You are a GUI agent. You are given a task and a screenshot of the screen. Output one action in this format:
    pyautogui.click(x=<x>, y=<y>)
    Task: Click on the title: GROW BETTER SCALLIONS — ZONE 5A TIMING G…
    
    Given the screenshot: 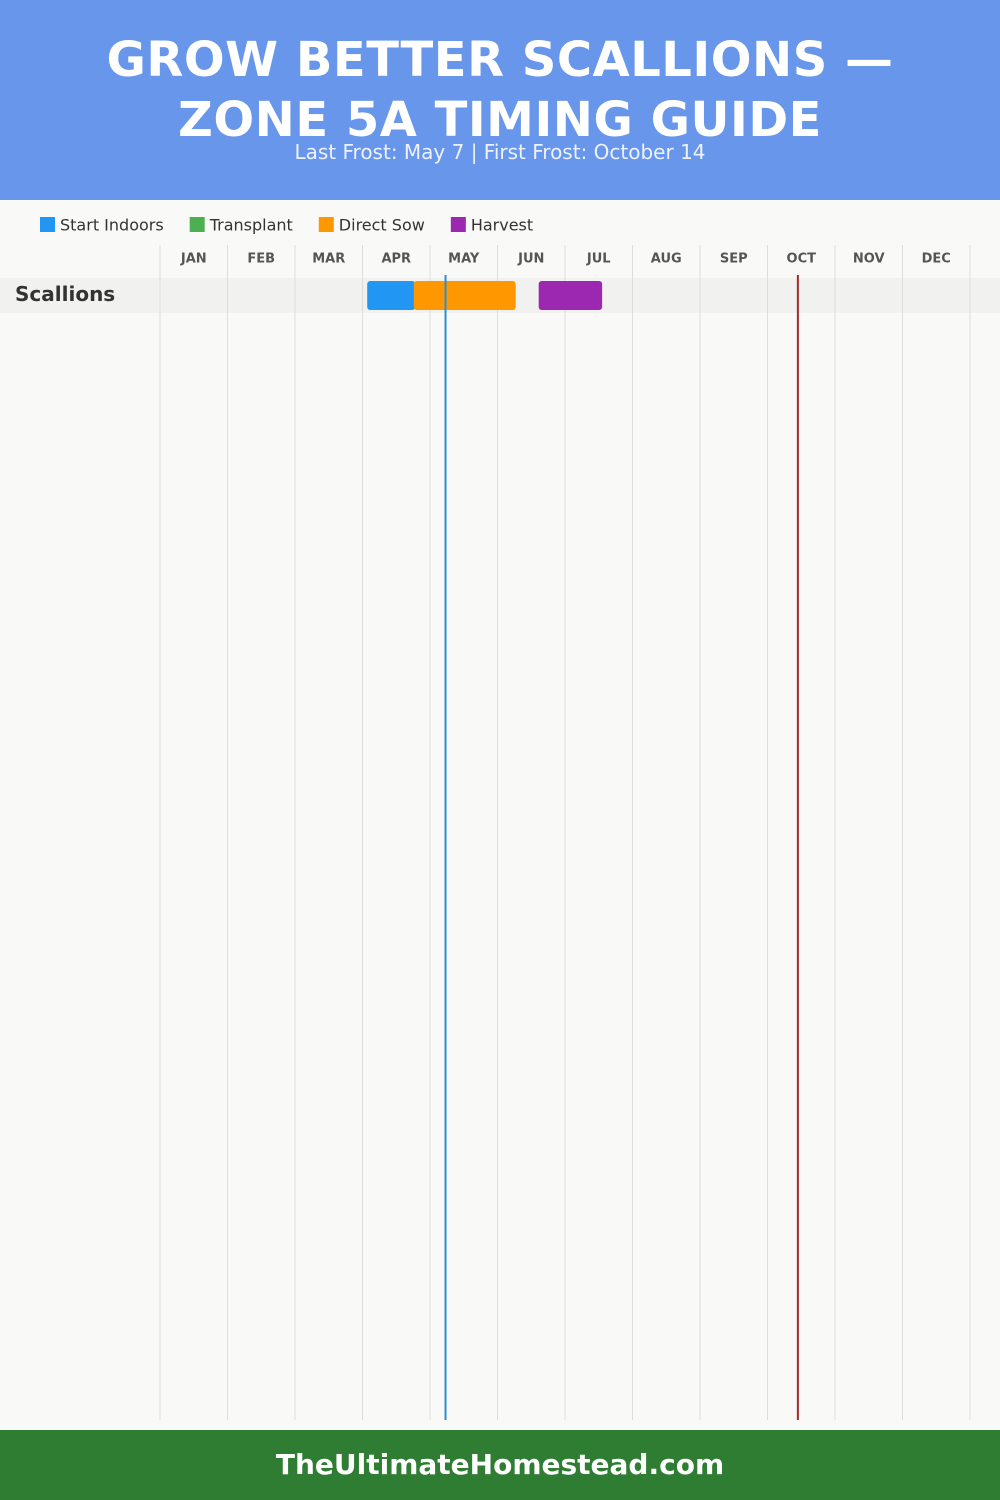 What is the action you would take?
    pyautogui.click(x=500, y=90)
    